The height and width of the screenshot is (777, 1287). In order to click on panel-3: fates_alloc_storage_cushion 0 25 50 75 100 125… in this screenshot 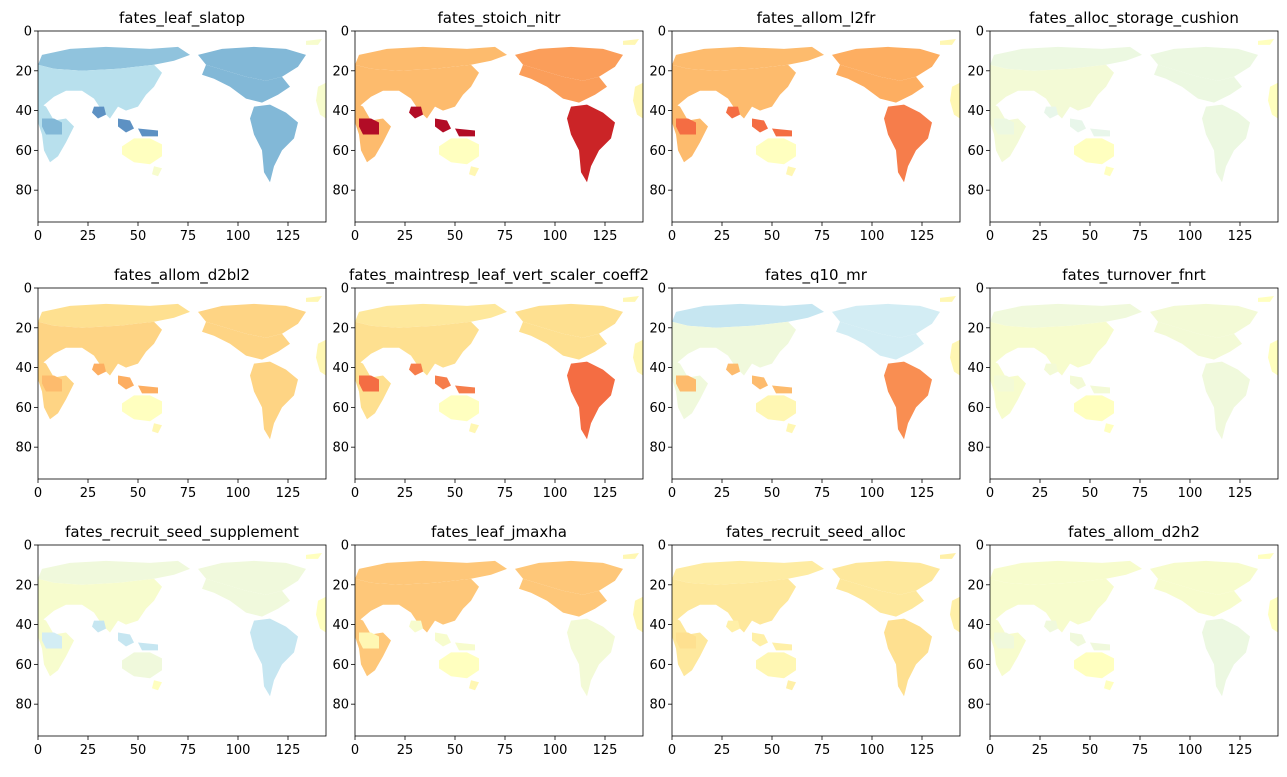, I will do `click(1123, 126)`.